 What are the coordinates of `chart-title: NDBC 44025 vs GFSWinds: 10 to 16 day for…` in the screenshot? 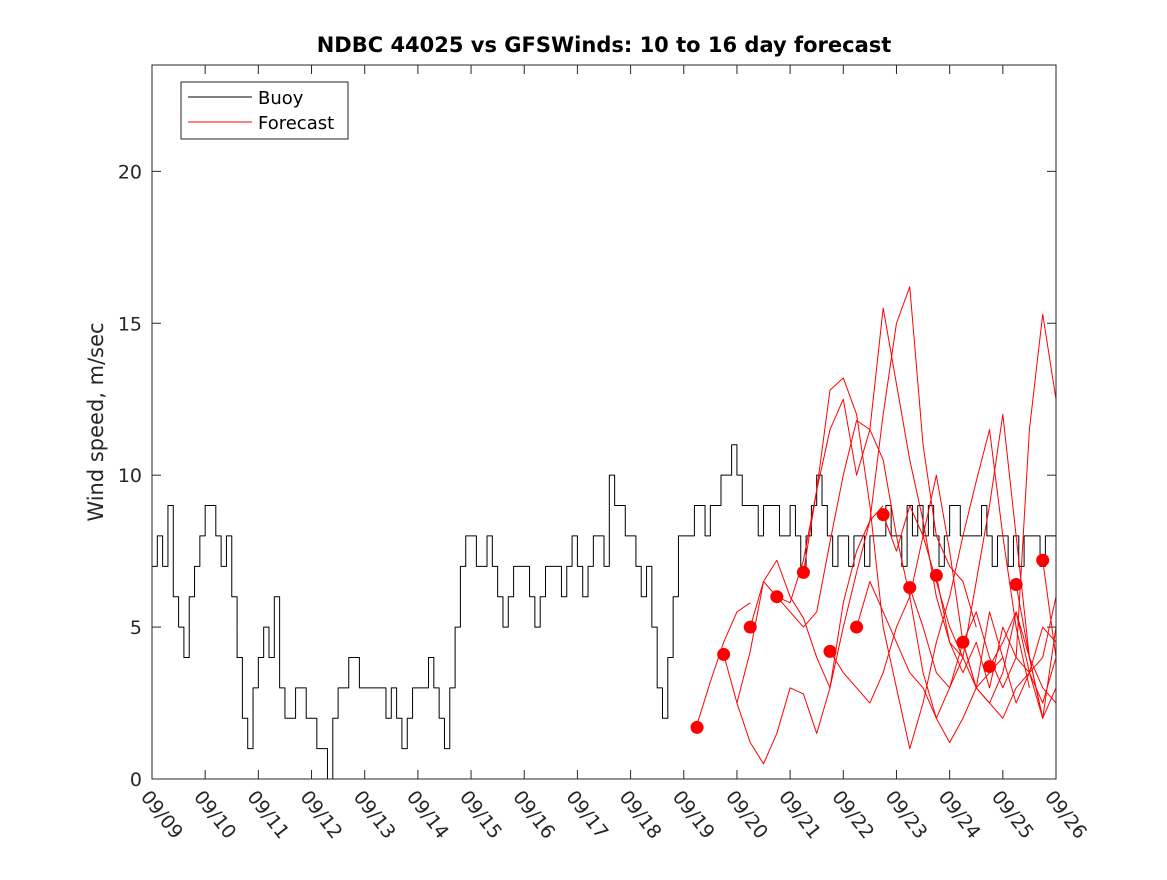 It's located at (604, 45).